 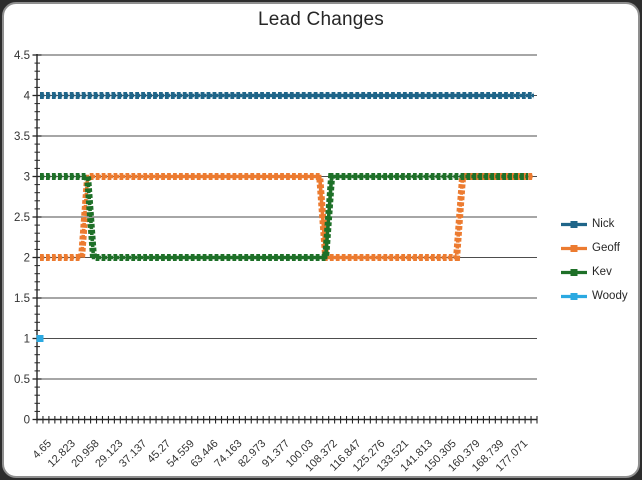 I want to click on legend-item-woody: Woody, so click(x=594, y=296).